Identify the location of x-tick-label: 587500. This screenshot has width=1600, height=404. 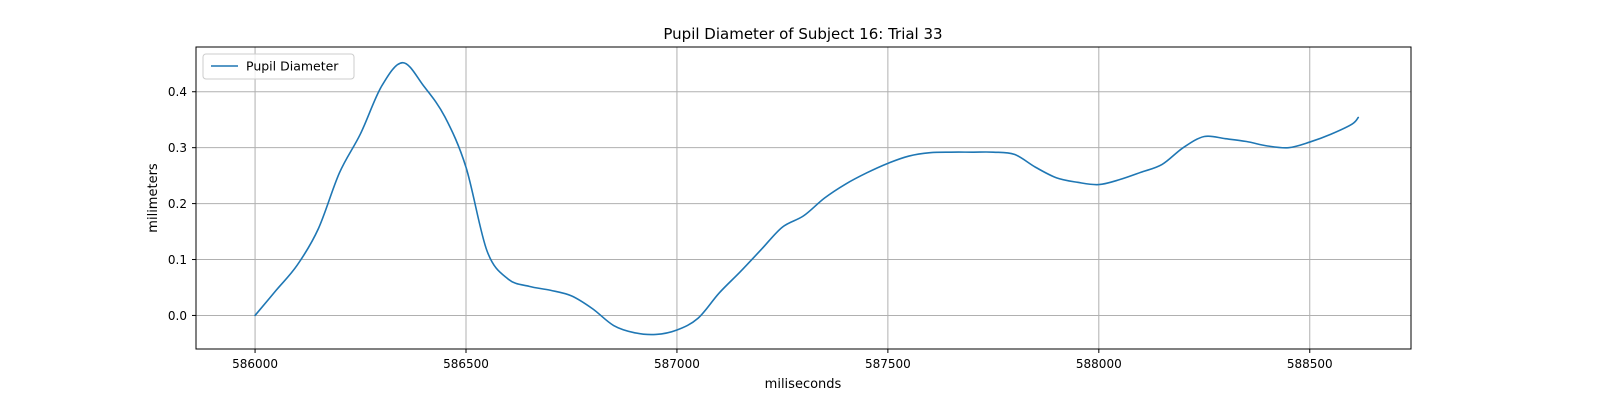
(888, 364).